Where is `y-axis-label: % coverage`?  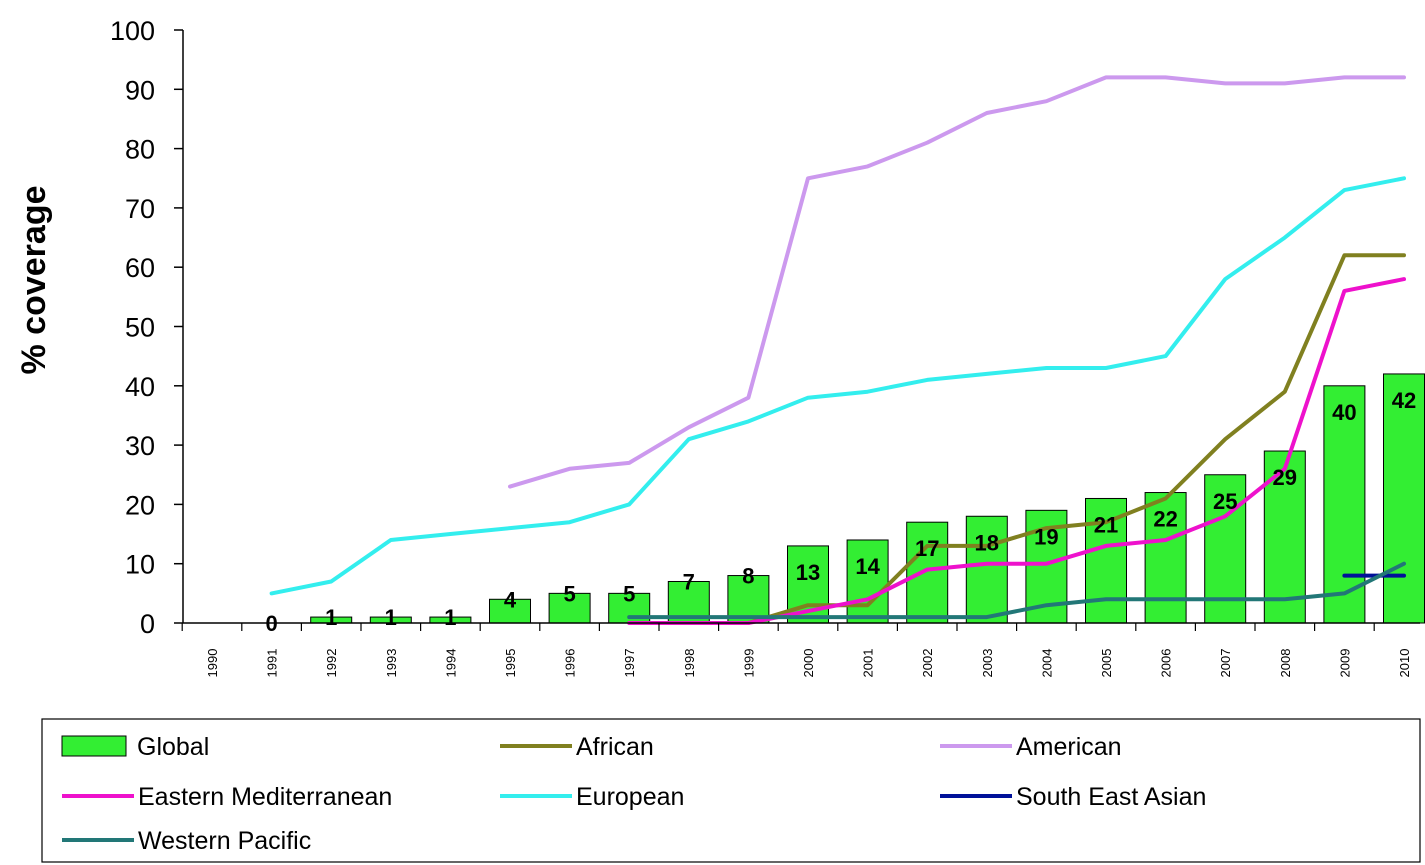
y-axis-label: % coverage is located at coordinates (34, 280).